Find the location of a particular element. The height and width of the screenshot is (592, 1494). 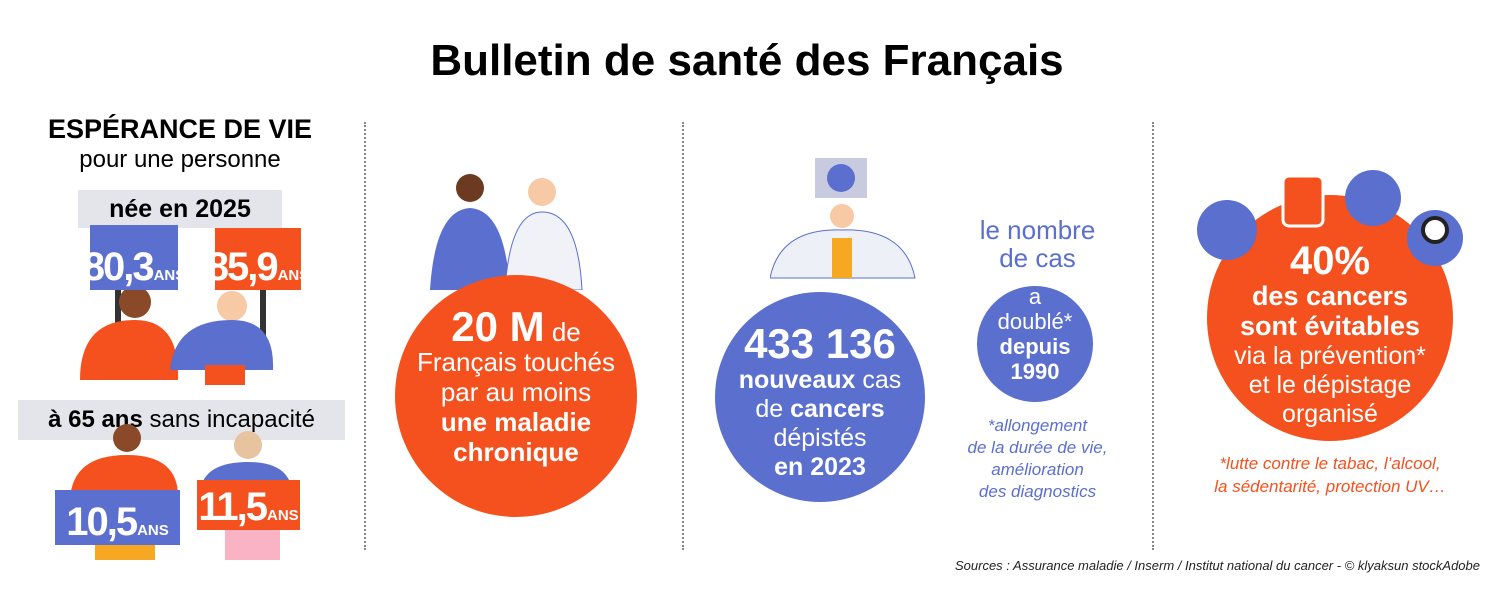

text: cancers is located at coordinates (837, 409).